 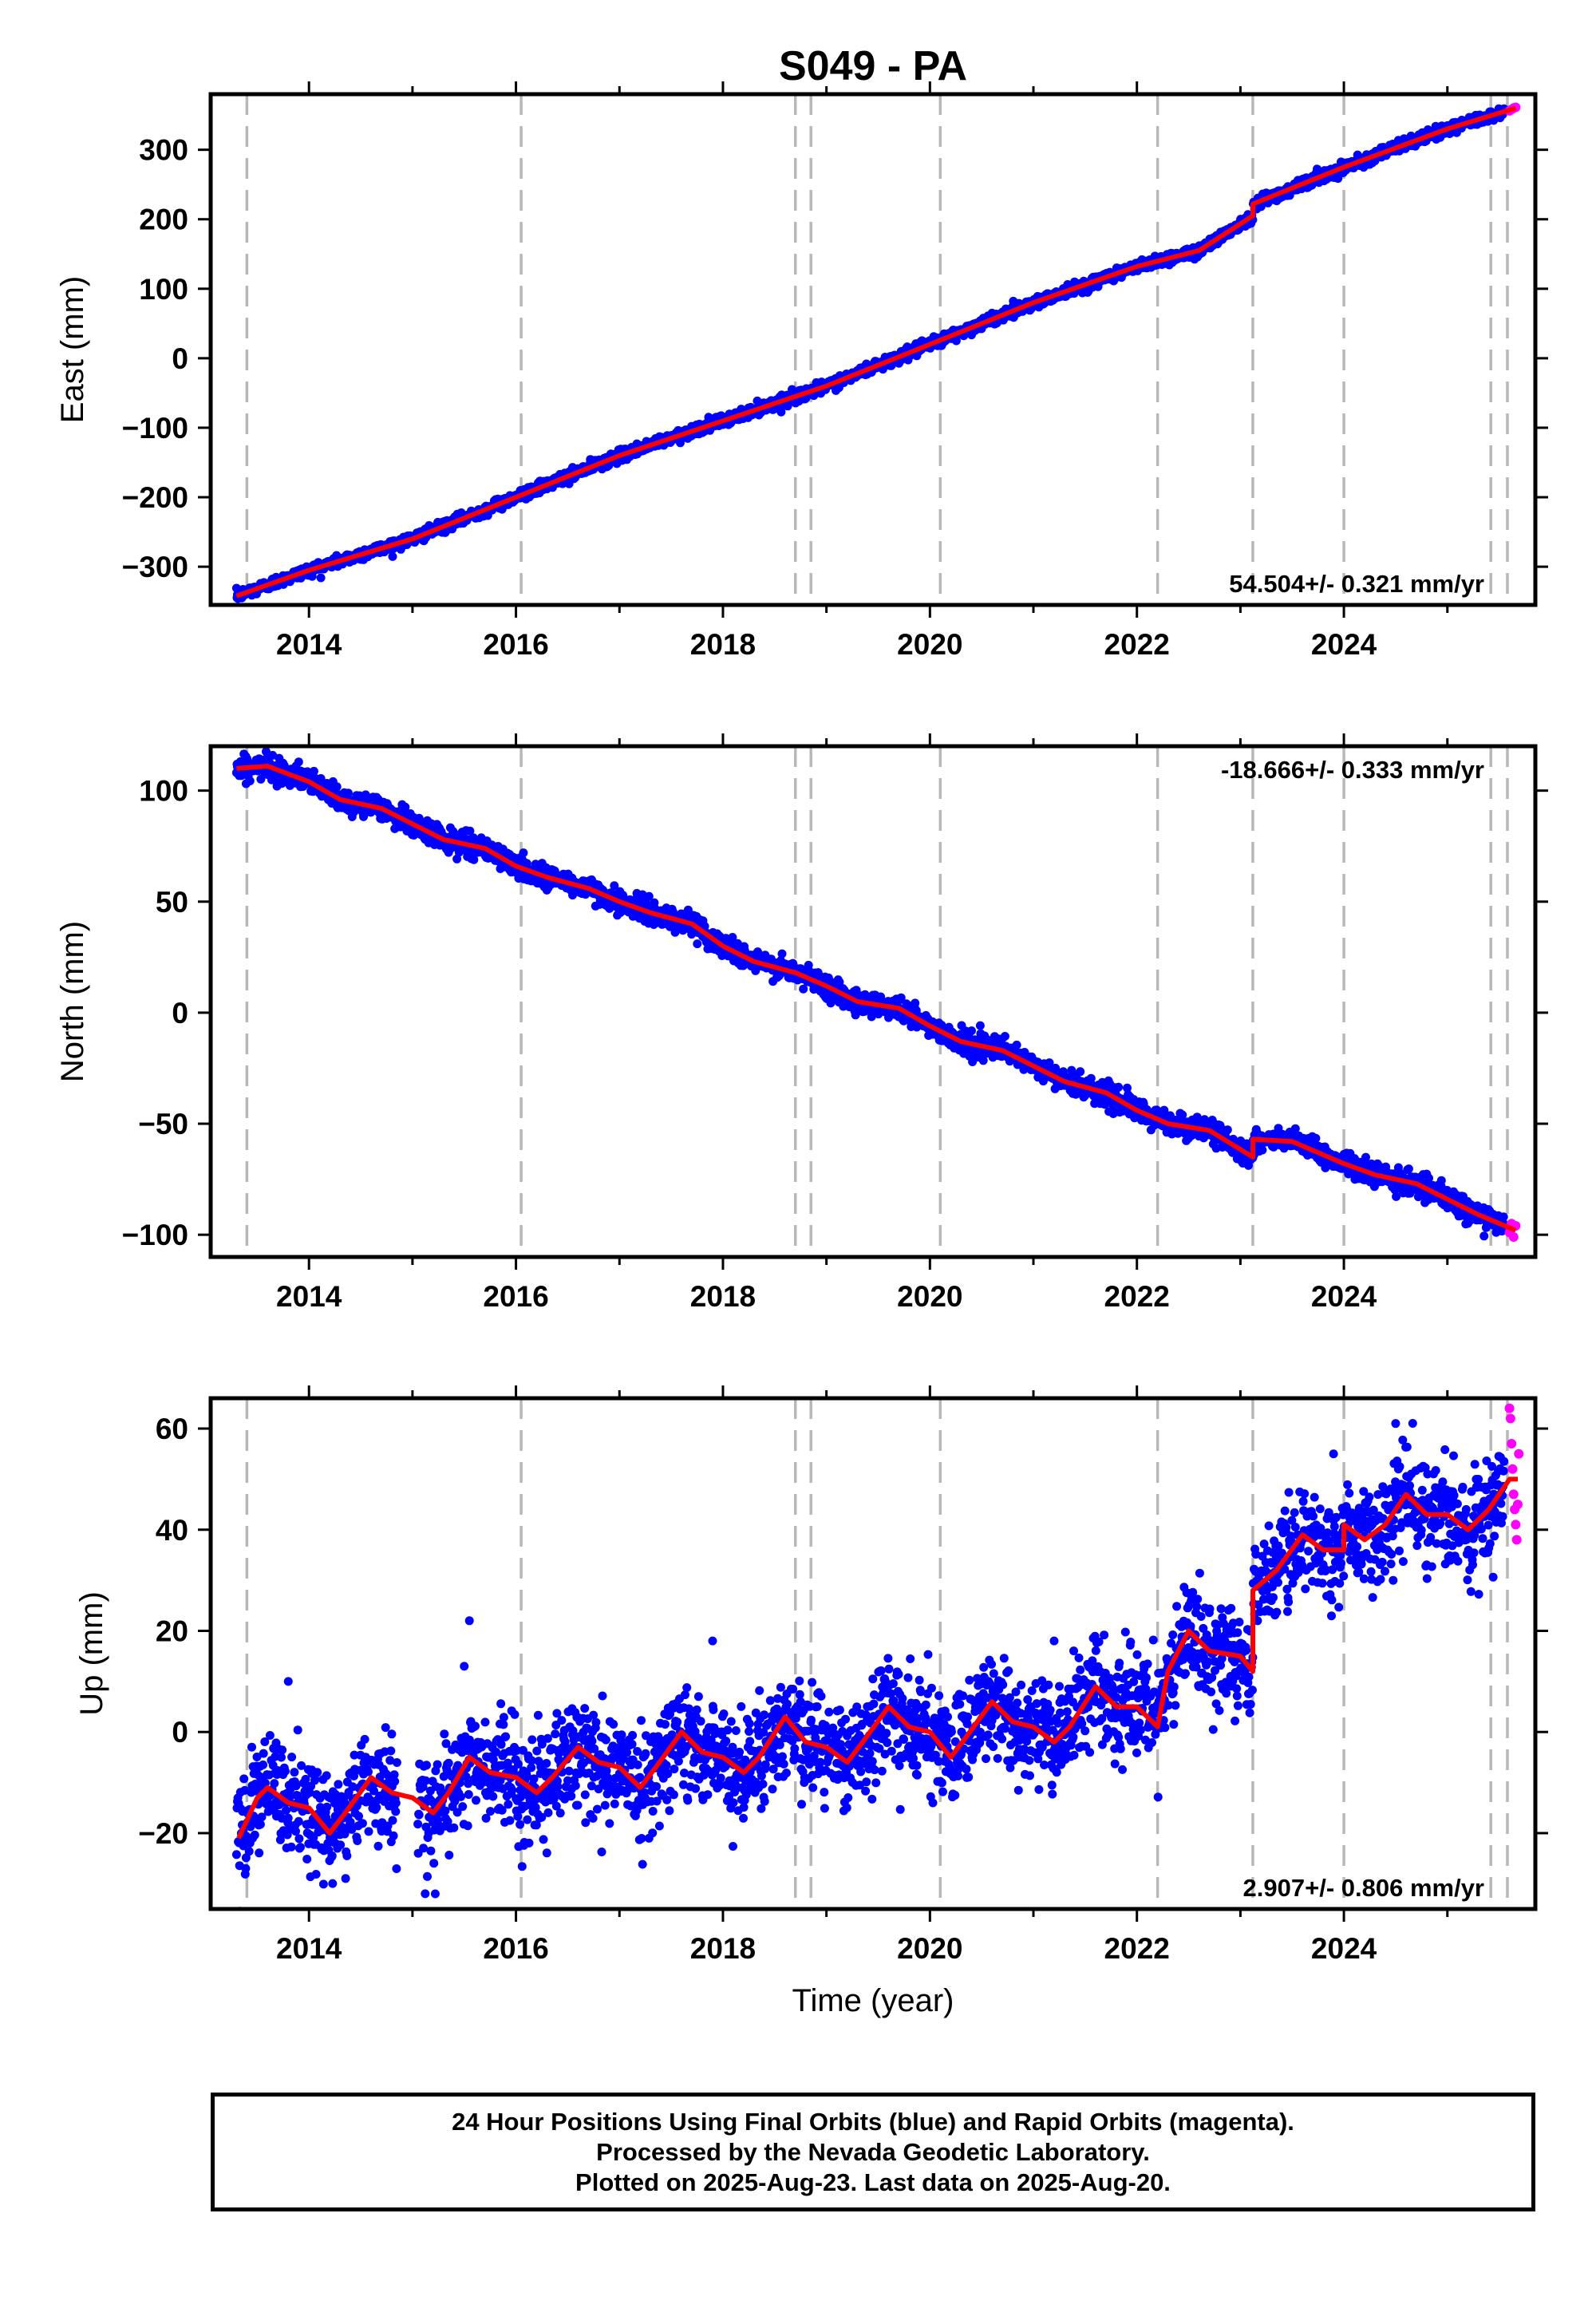 I want to click on y-axis-label: East (mm), so click(x=72, y=349).